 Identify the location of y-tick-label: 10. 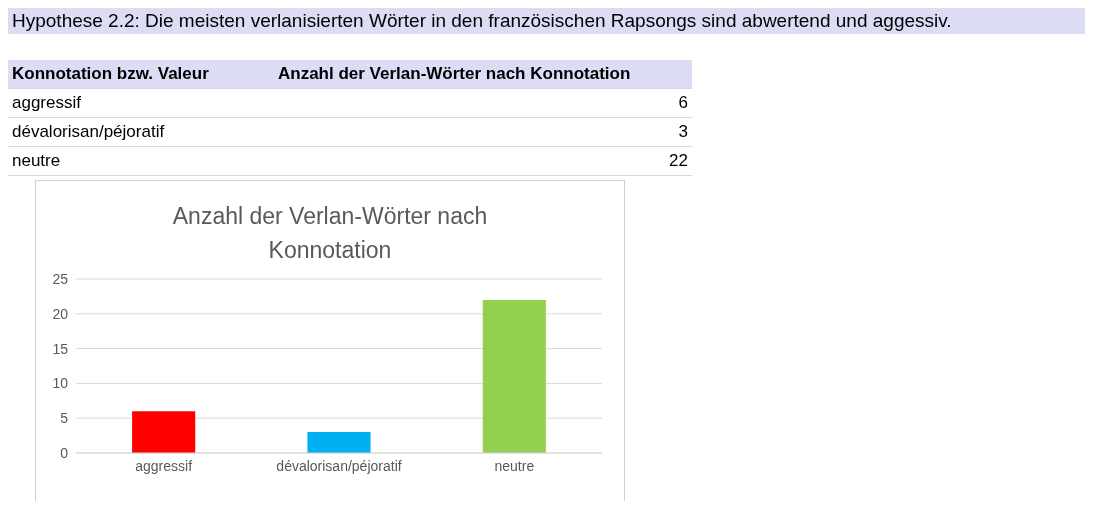
(60, 383).